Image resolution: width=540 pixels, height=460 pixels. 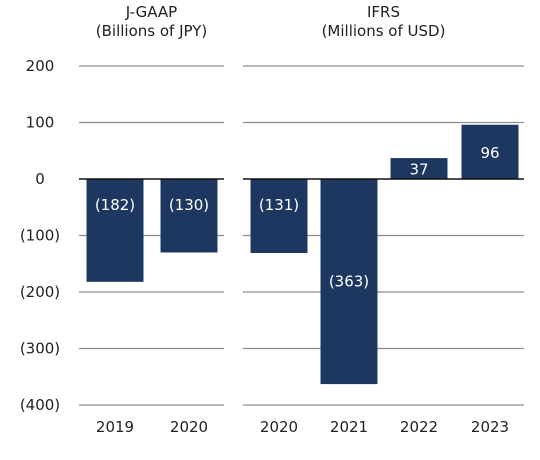 What do you see at coordinates (384, 31) in the screenshot?
I see `panel-subtitle: (Millions of USD)` at bounding box center [384, 31].